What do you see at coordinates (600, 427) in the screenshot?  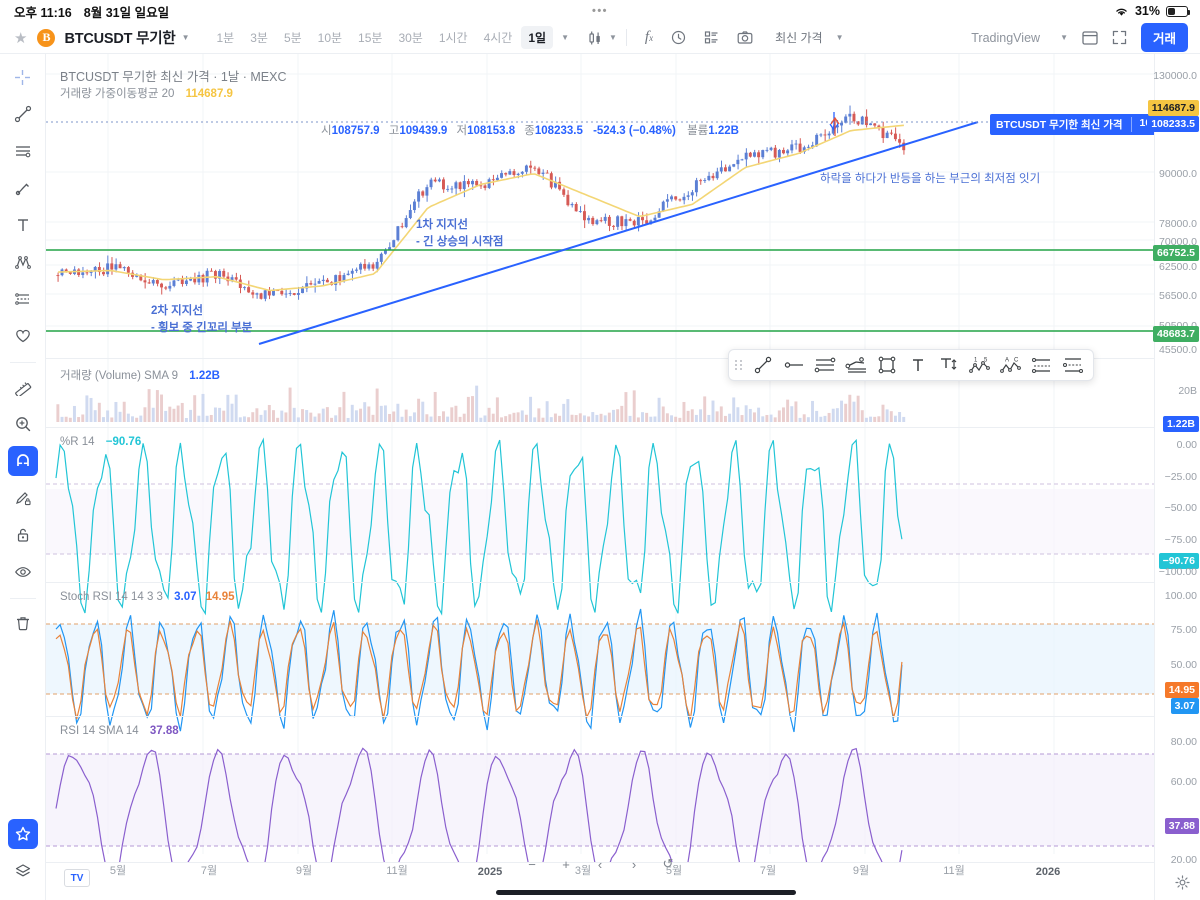 I see `pane-separator-williams` at bounding box center [600, 427].